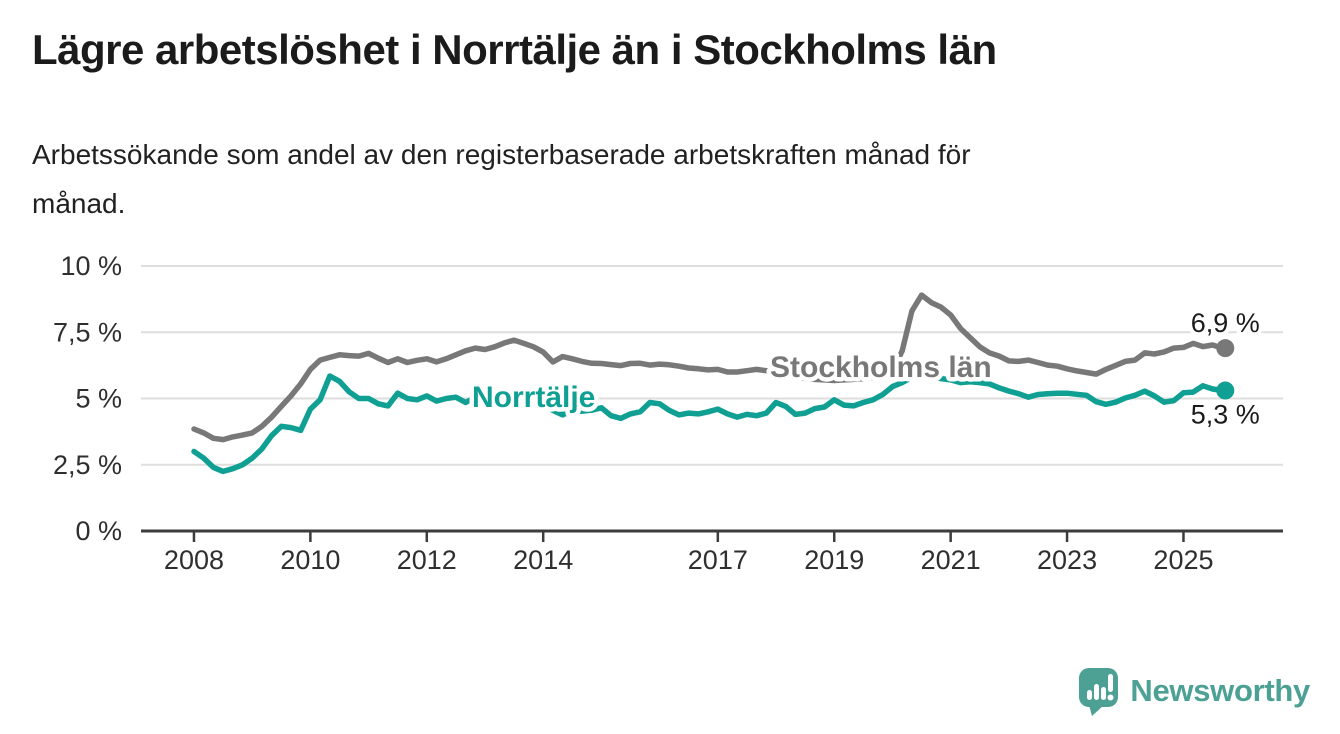 The height and width of the screenshot is (734, 1340). I want to click on x-tick-label-2017: 2017, so click(718, 560).